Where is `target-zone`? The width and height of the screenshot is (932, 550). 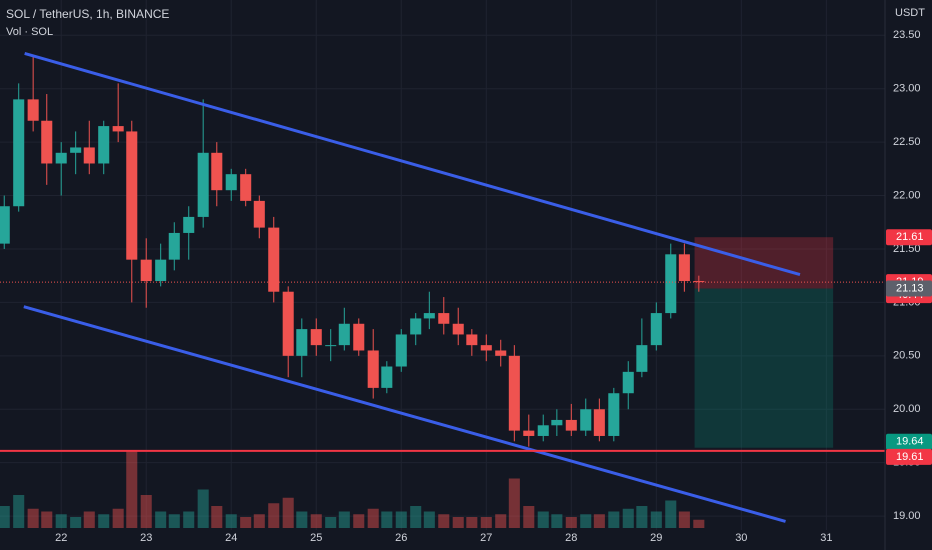
target-zone is located at coordinates (764, 368).